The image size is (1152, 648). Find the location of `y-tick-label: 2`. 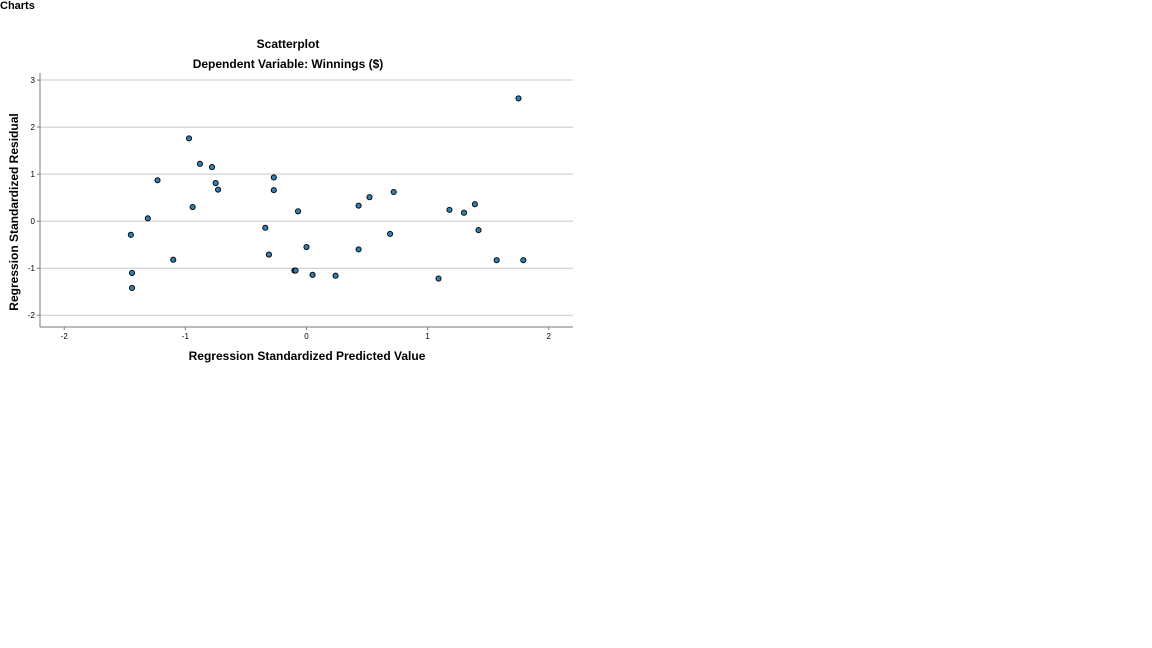

y-tick-label: 2 is located at coordinates (33, 127).